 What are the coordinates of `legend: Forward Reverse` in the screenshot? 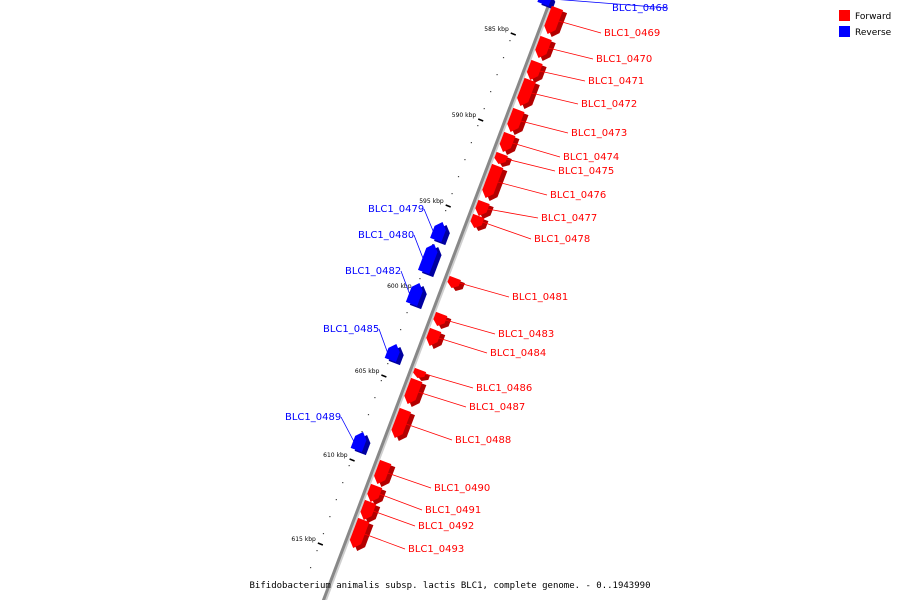 It's located at (865, 24).